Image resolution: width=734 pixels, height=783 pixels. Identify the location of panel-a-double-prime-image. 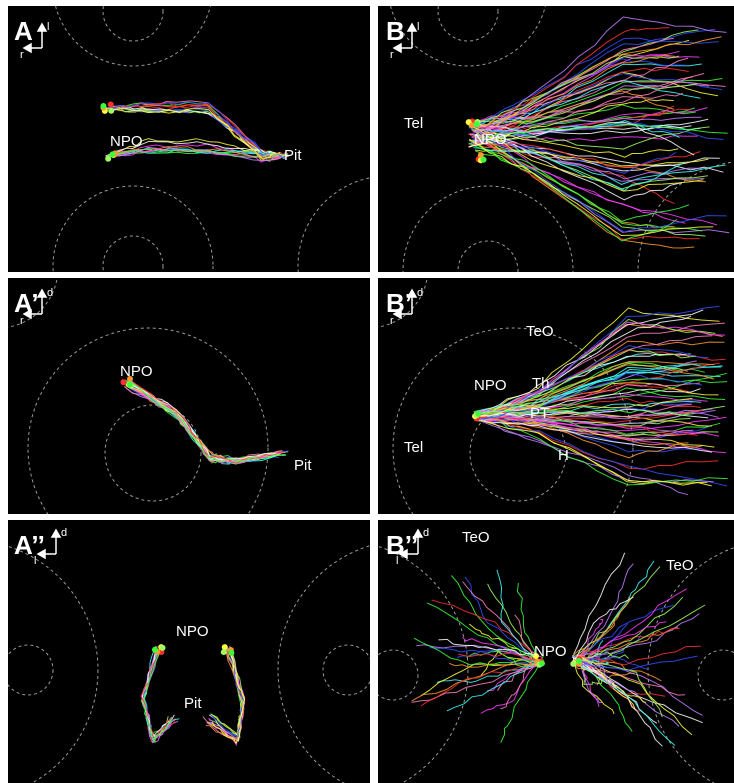
(189, 664).